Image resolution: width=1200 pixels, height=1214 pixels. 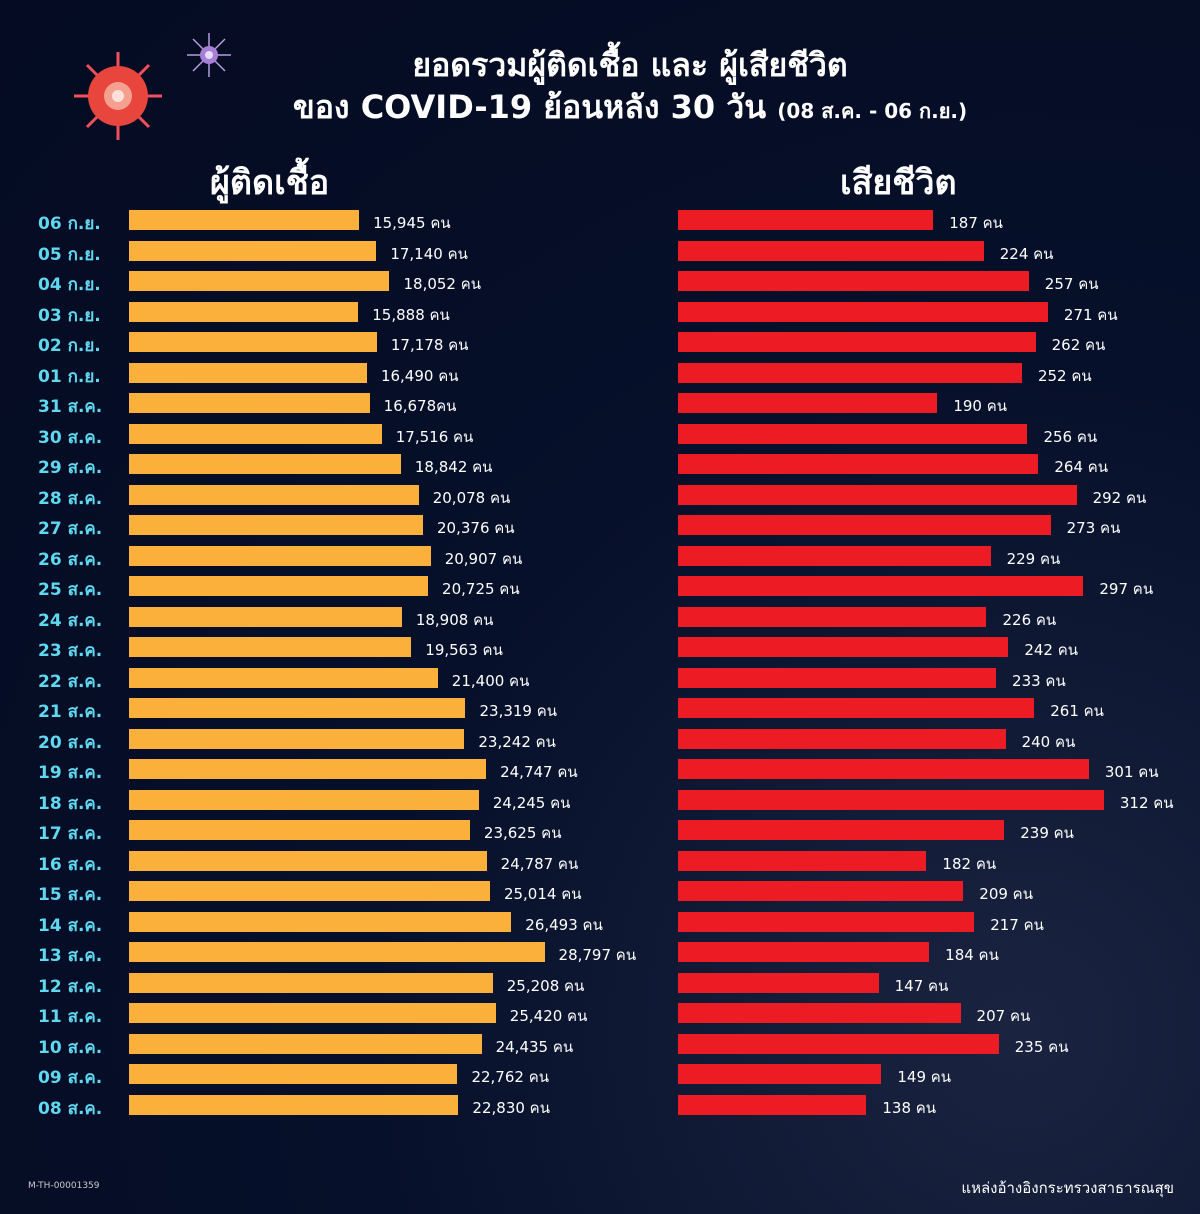 I want to click on deaths-value-label: 242 คน, so click(x=1051, y=650).